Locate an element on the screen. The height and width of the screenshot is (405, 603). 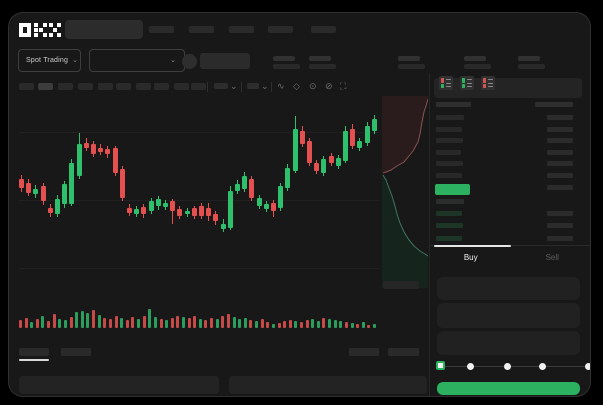
ticker-stat-value is located at coordinates (411, 66).